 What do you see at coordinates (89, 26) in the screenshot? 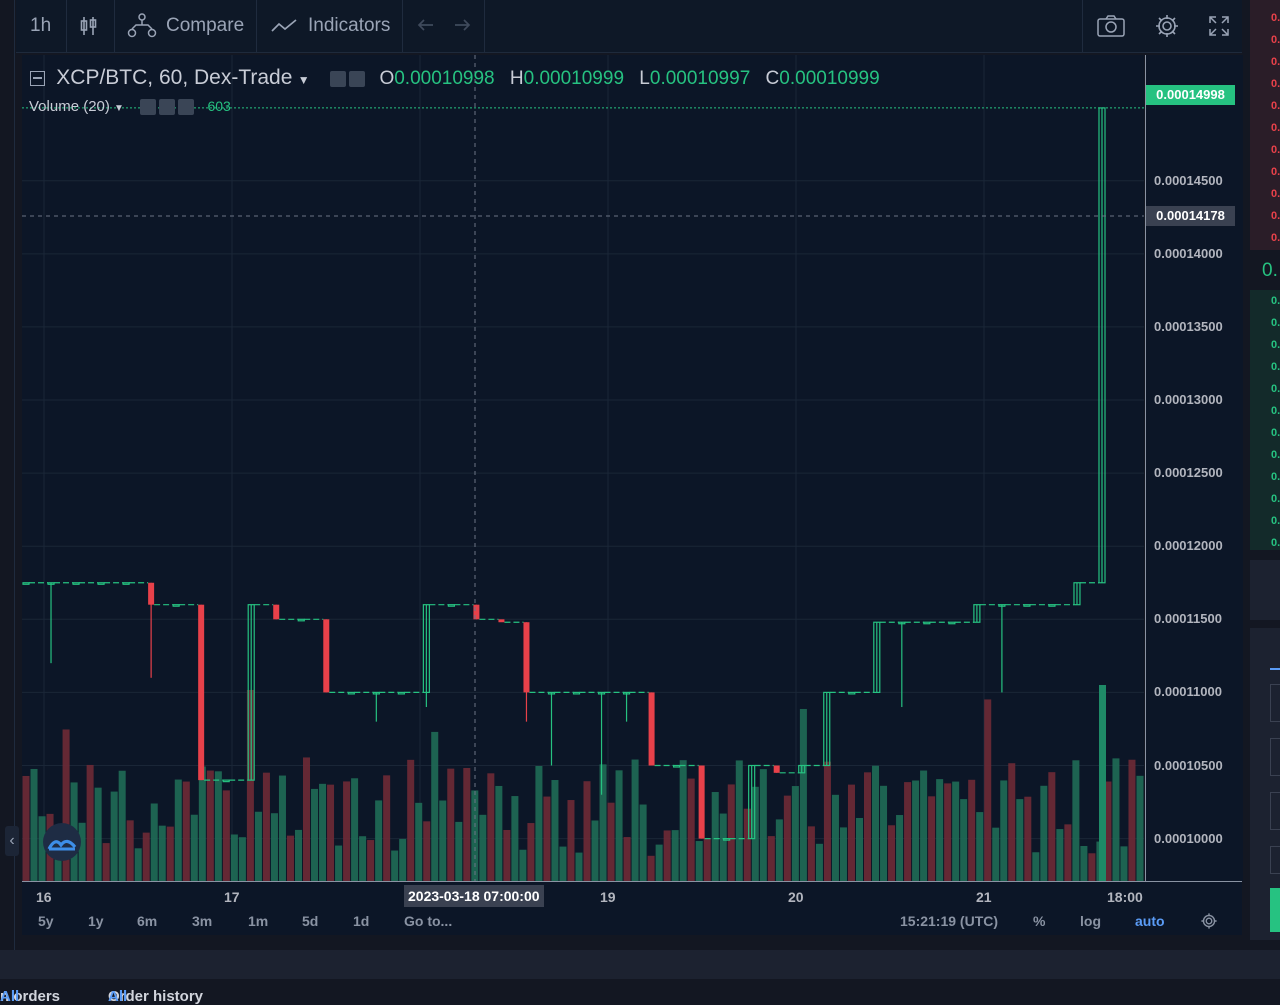
I see `candles-icon` at bounding box center [89, 26].